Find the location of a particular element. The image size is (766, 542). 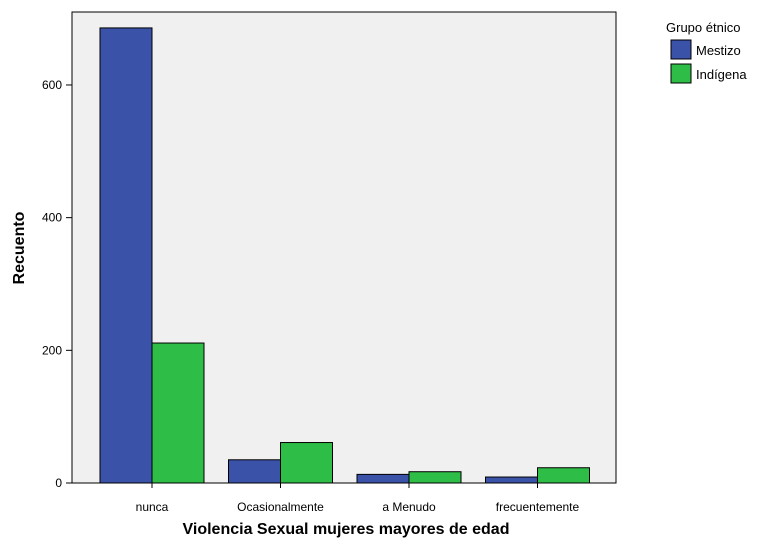

y-tick-label: 600 is located at coordinates (52, 85).